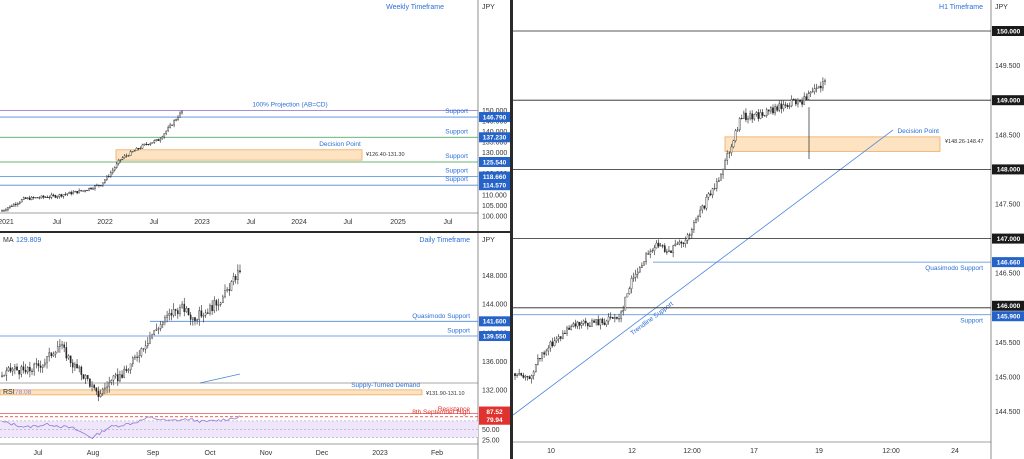 This screenshot has width=1024, height=459. Describe the element at coordinates (494, 362) in the screenshot. I see `y-tick-label: 136.000` at that location.